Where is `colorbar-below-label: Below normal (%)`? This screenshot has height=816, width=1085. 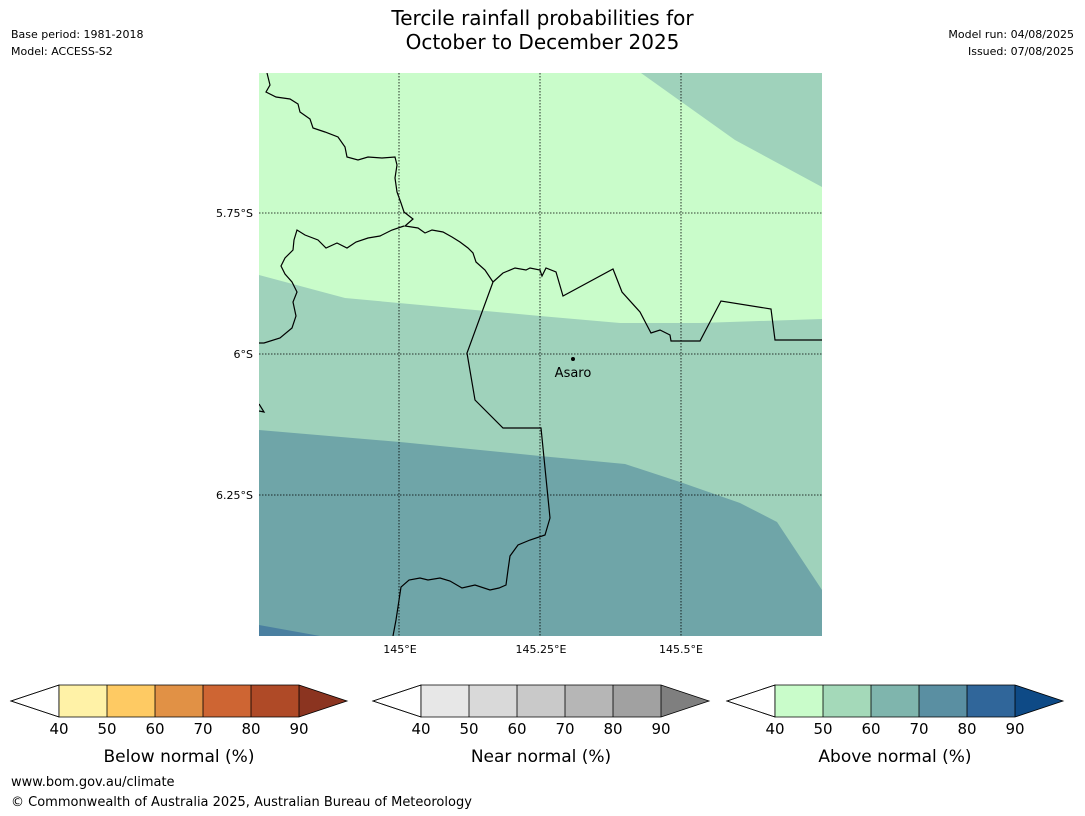 colorbar-below-label: Below normal (%) is located at coordinates (179, 757).